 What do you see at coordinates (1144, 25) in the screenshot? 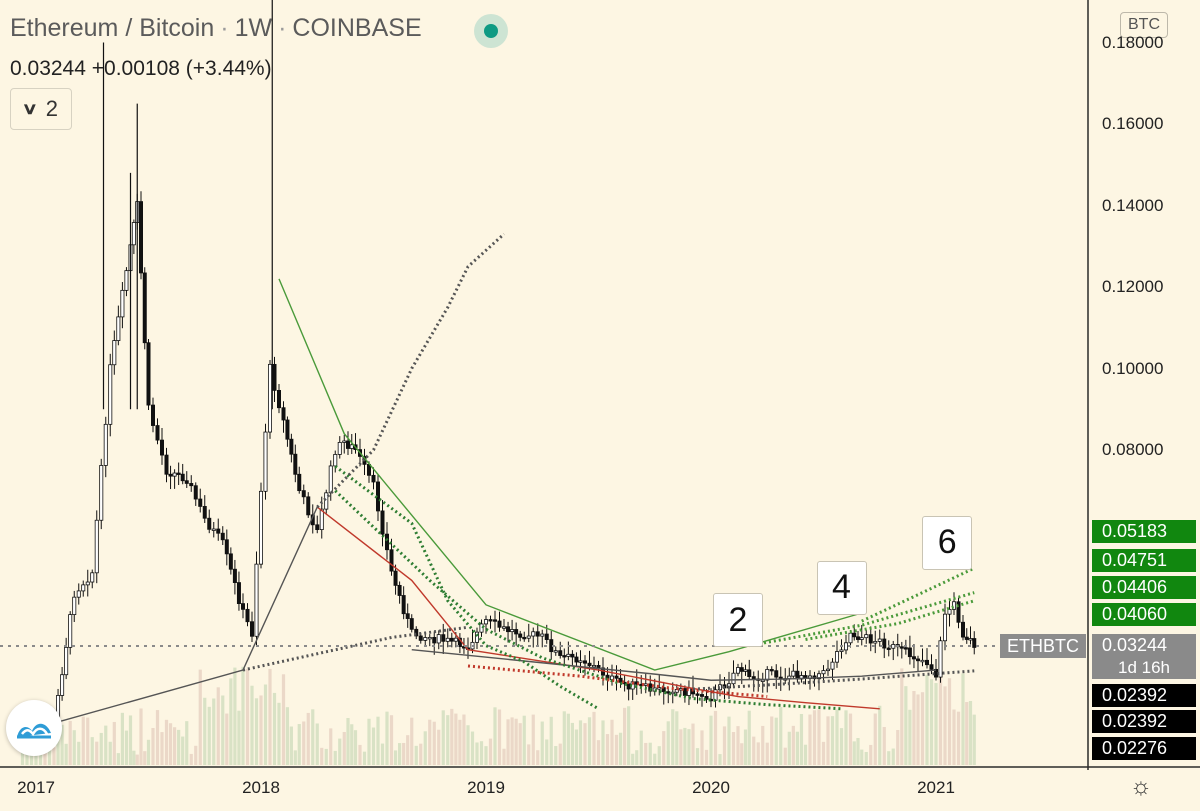
I see `currency-badge: BTC` at bounding box center [1144, 25].